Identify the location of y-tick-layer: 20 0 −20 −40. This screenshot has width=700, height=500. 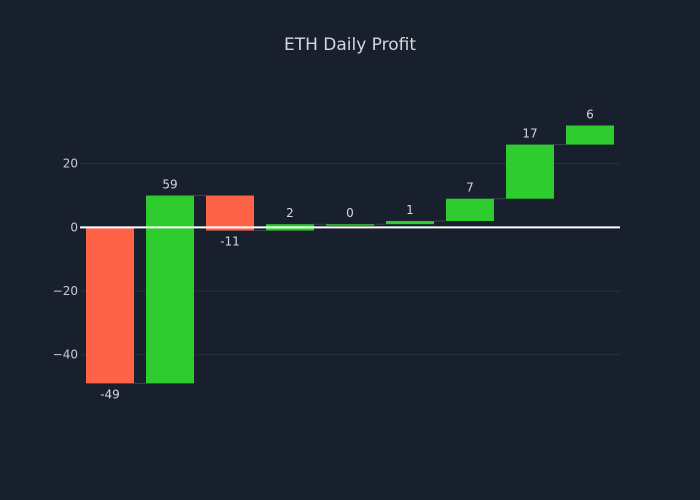
(65, 259).